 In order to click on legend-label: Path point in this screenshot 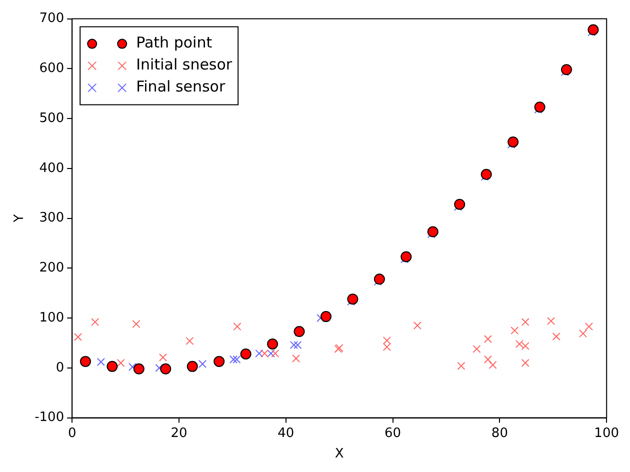, I will do `click(174, 43)`.